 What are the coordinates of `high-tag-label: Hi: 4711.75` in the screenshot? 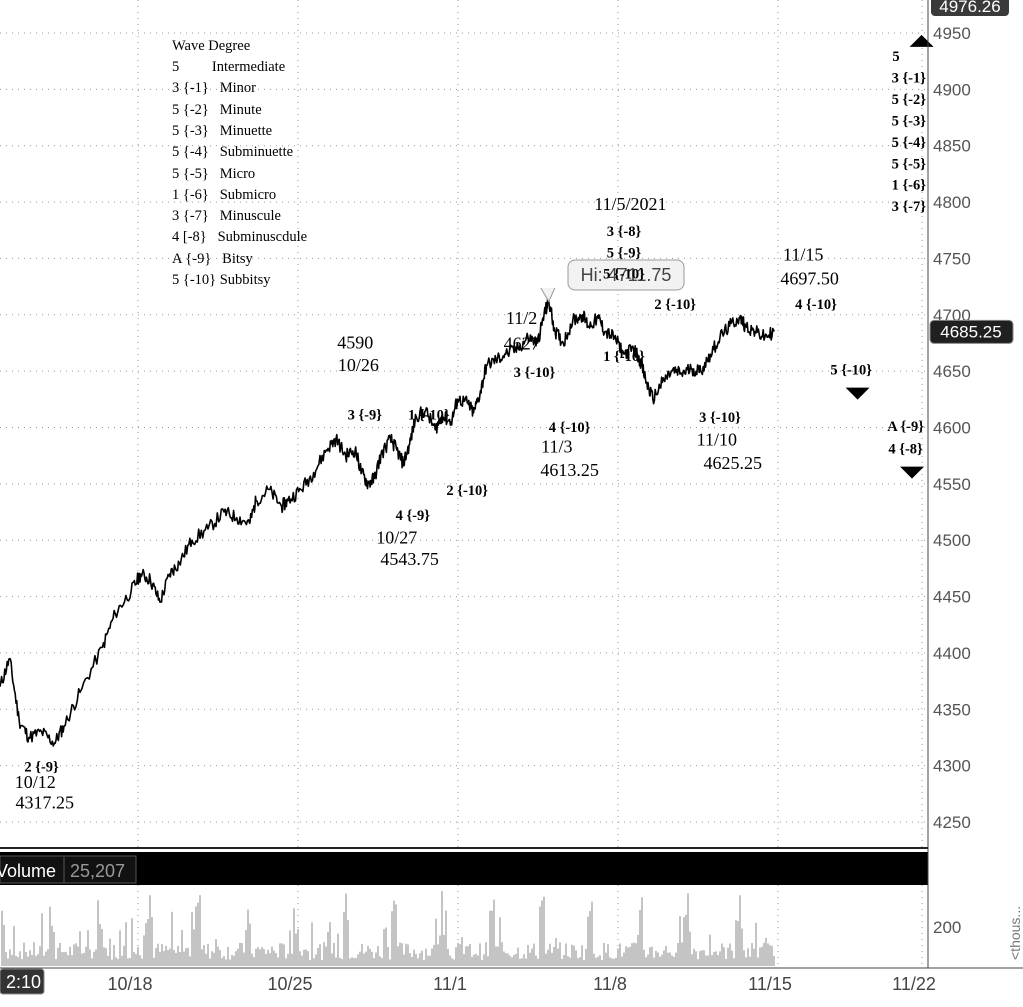 It's located at (626, 275).